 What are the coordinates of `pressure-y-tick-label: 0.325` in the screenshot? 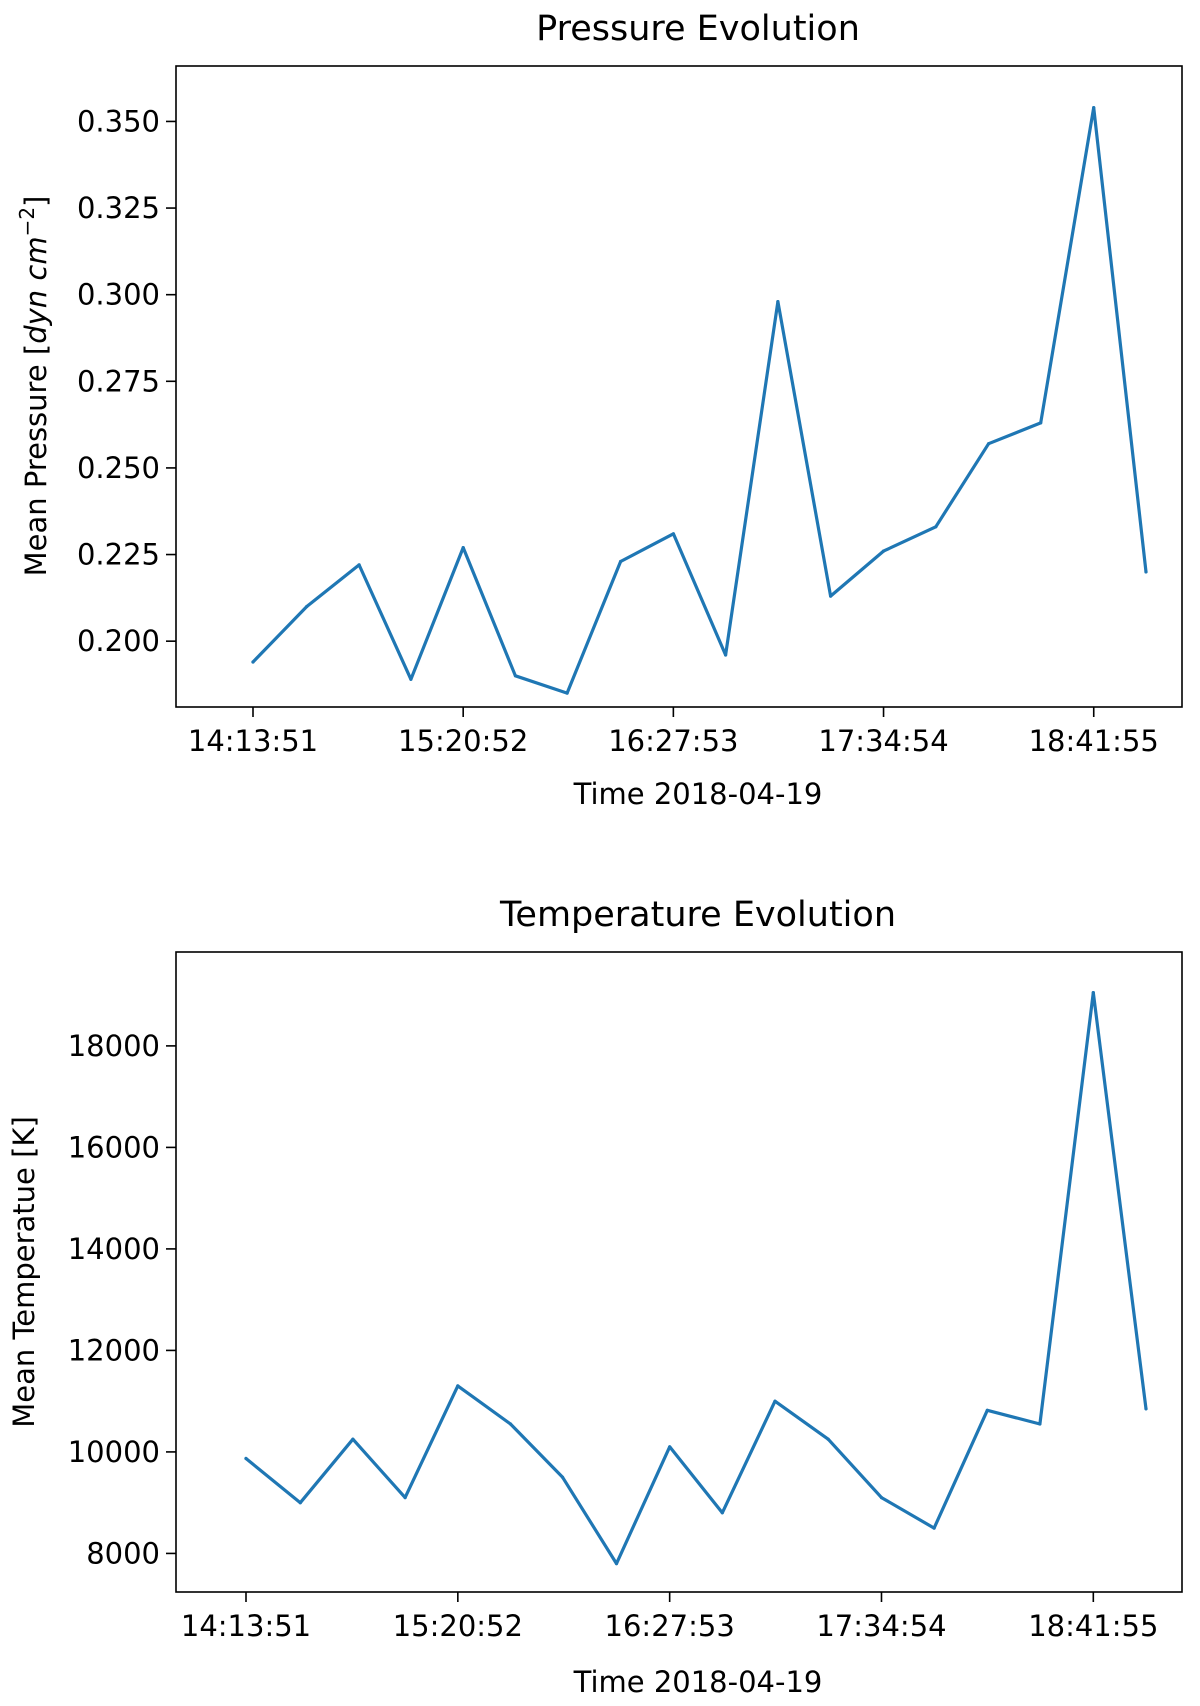 It's located at (118, 208).